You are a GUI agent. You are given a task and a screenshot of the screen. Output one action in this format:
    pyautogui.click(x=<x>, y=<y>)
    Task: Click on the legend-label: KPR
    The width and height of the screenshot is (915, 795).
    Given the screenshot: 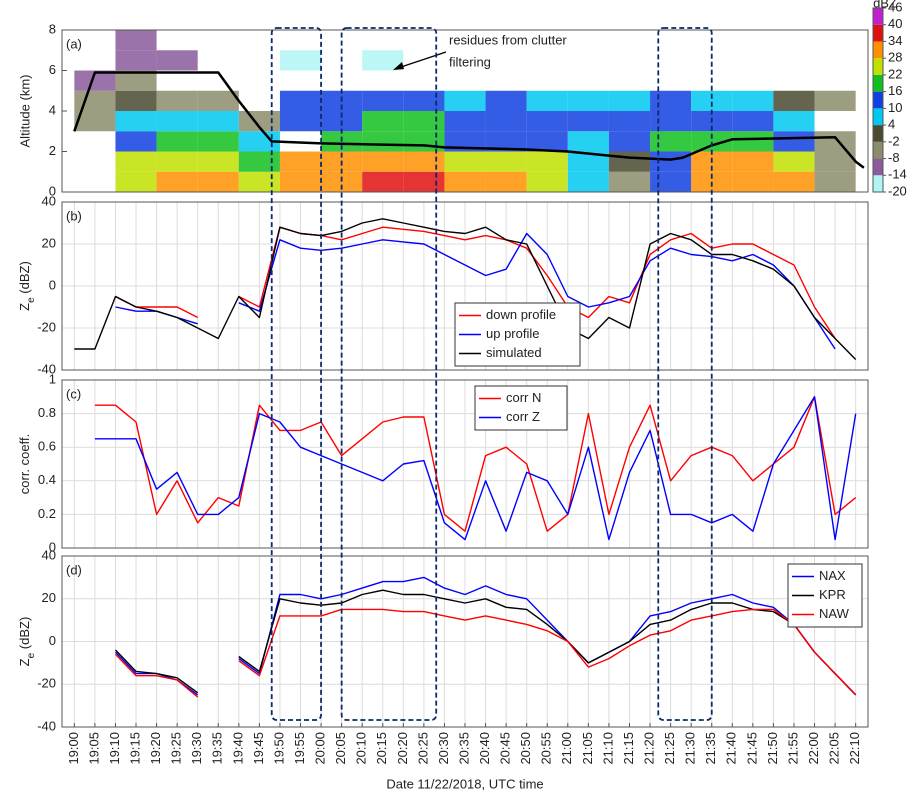 What is the action you would take?
    pyautogui.click(x=832, y=594)
    